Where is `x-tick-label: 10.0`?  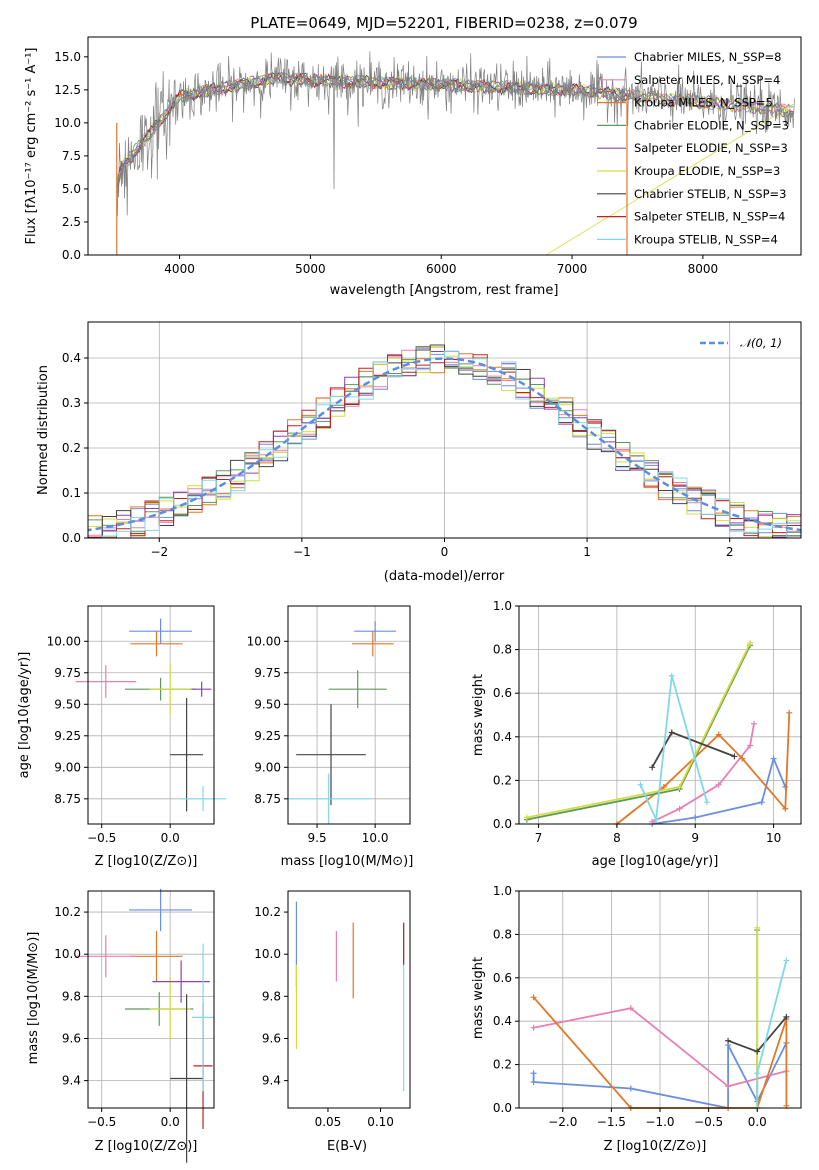
x-tick-label: 10.0 is located at coordinates (375, 838).